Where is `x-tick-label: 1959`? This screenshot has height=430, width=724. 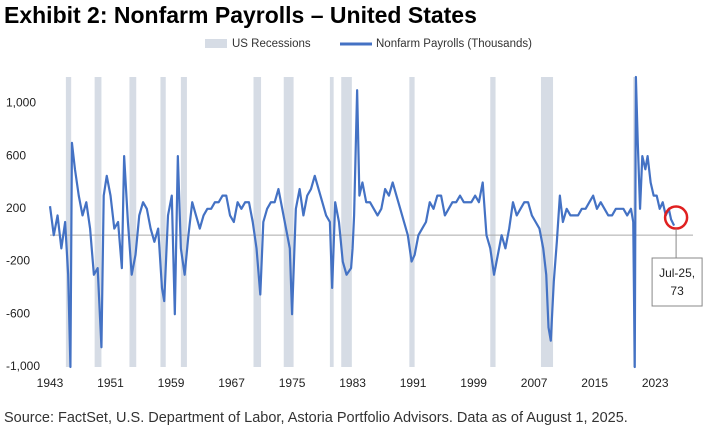
x-tick-label: 1959 is located at coordinates (171, 383).